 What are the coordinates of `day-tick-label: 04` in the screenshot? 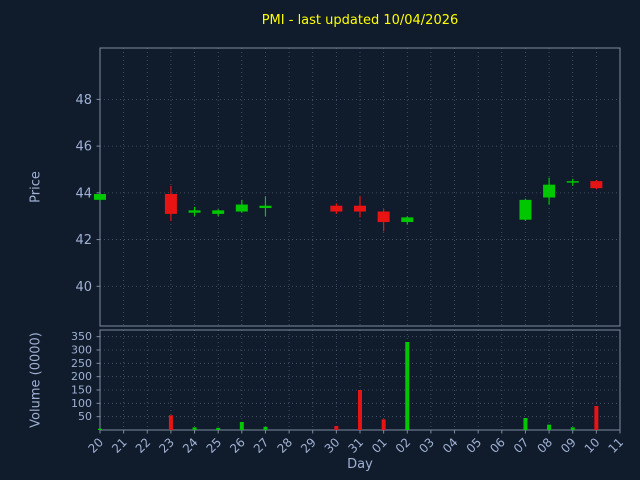 It's located at (450, 445).